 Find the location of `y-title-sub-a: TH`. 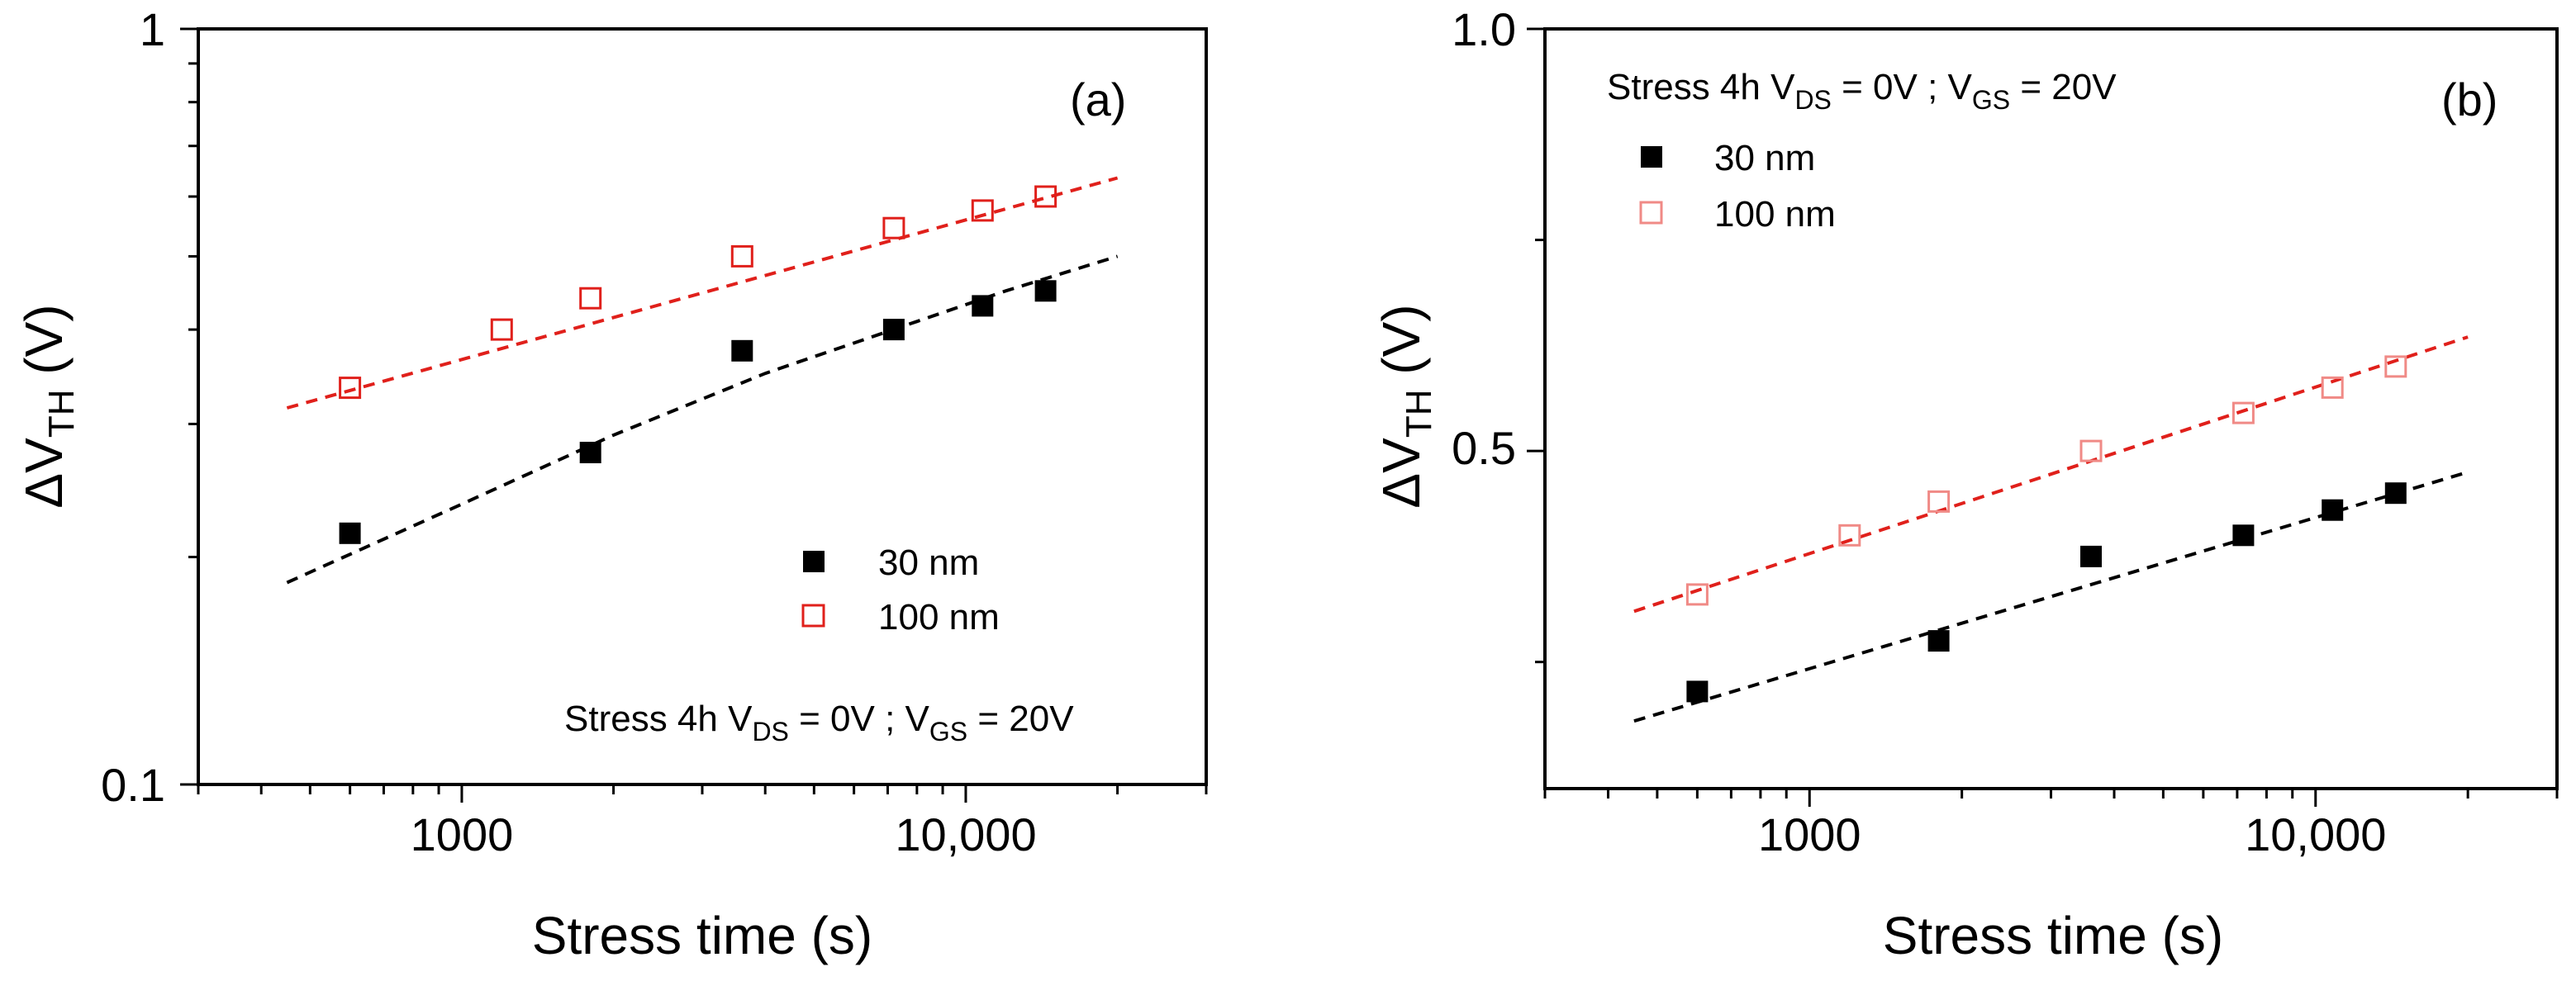

y-title-sub-a: TH is located at coordinates (61, 414).